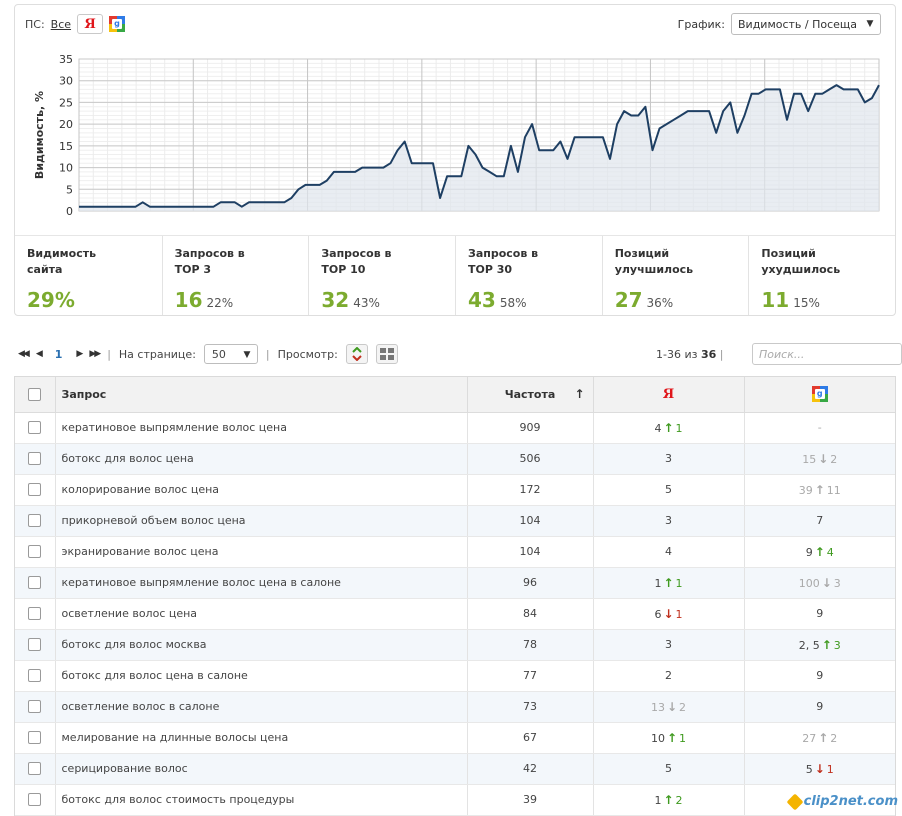 The width and height of the screenshot is (902, 816). I want to click on table-row: ботокс для волос цена в салоне 77 2 9, so click(455, 676).